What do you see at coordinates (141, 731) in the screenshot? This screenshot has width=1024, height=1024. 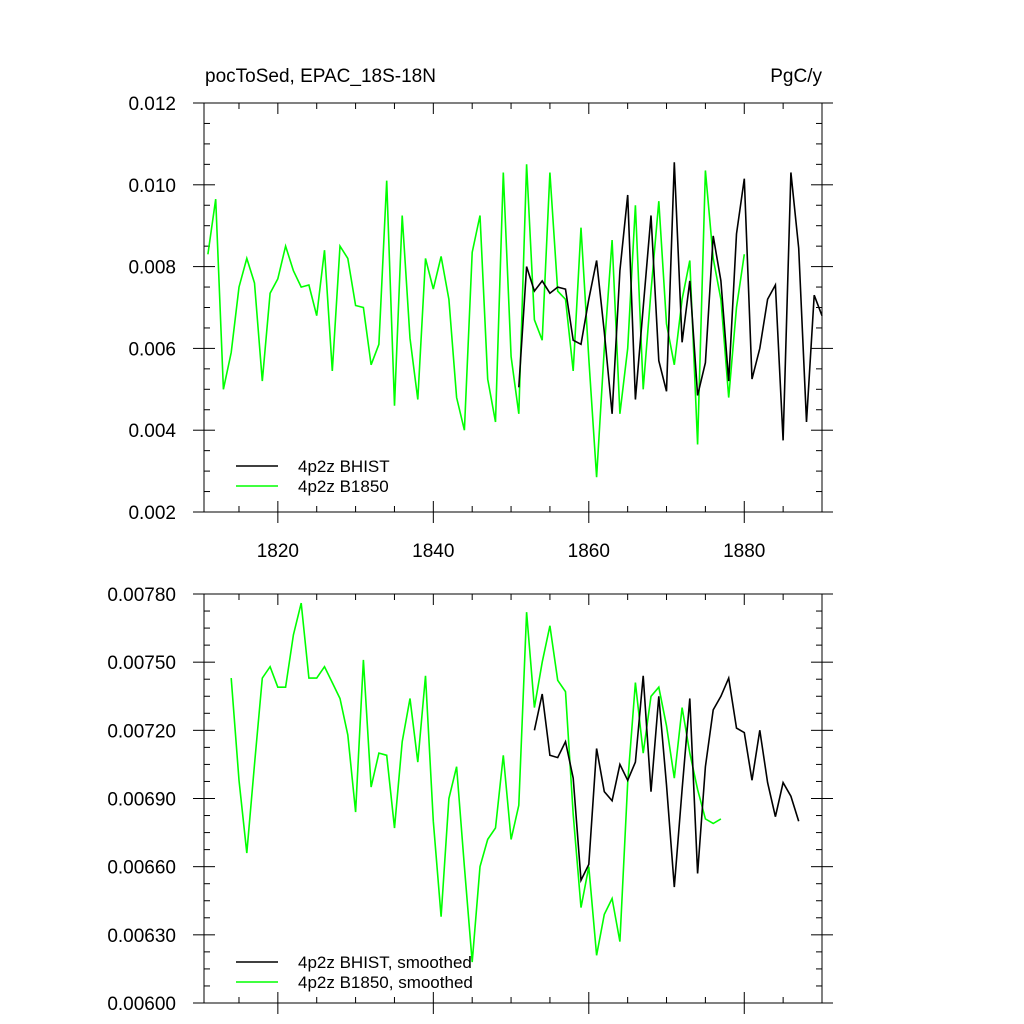 I see `y-tick-label: 0.00720` at bounding box center [141, 731].